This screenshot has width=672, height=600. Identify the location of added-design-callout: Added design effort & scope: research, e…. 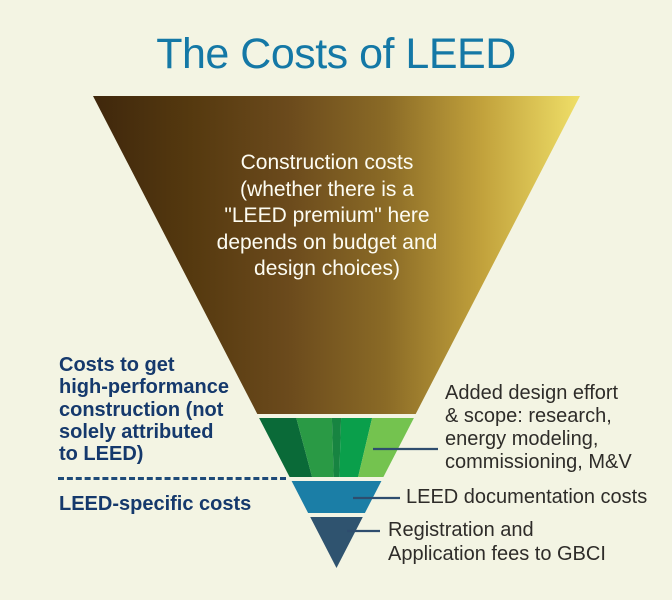
(538, 427).